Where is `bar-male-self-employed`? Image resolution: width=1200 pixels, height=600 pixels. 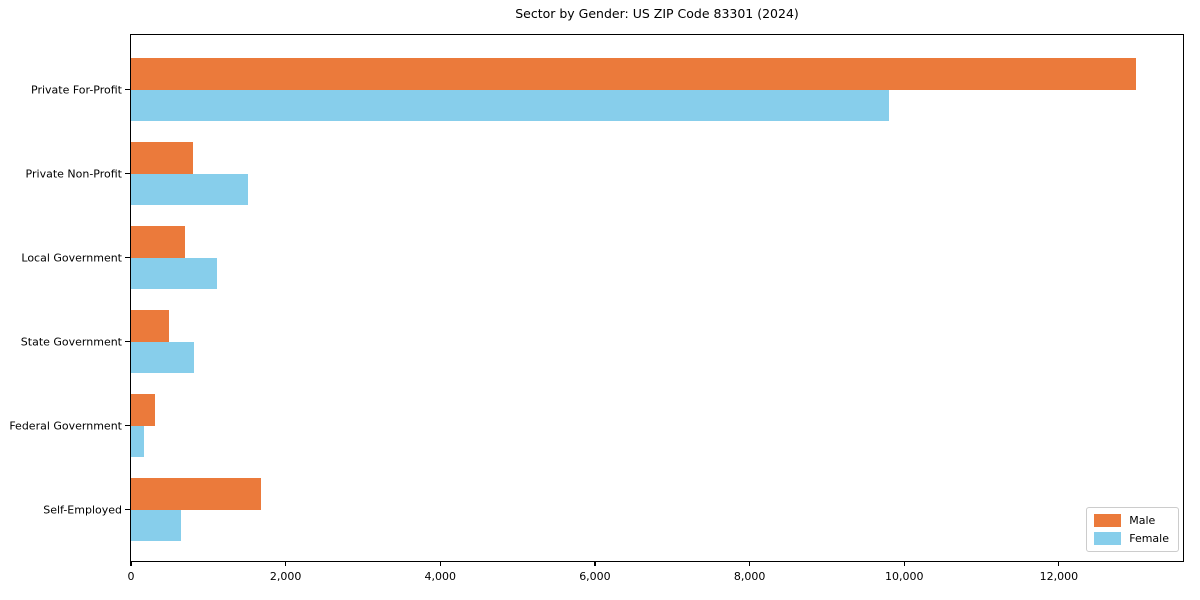
bar-male-self-employed is located at coordinates (196, 494).